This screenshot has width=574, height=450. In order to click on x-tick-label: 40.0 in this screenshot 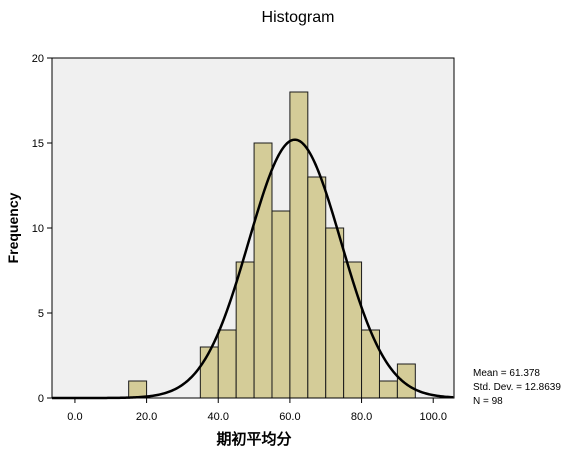, I will do `click(218, 417)`.